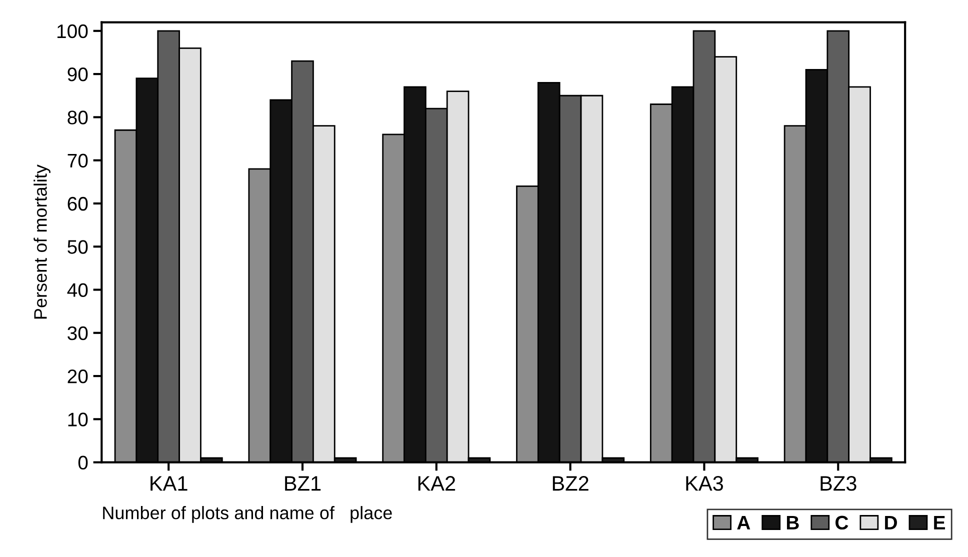 This screenshot has width=968, height=557. What do you see at coordinates (570, 483) in the screenshot?
I see `x-tick-label: BZ2` at bounding box center [570, 483].